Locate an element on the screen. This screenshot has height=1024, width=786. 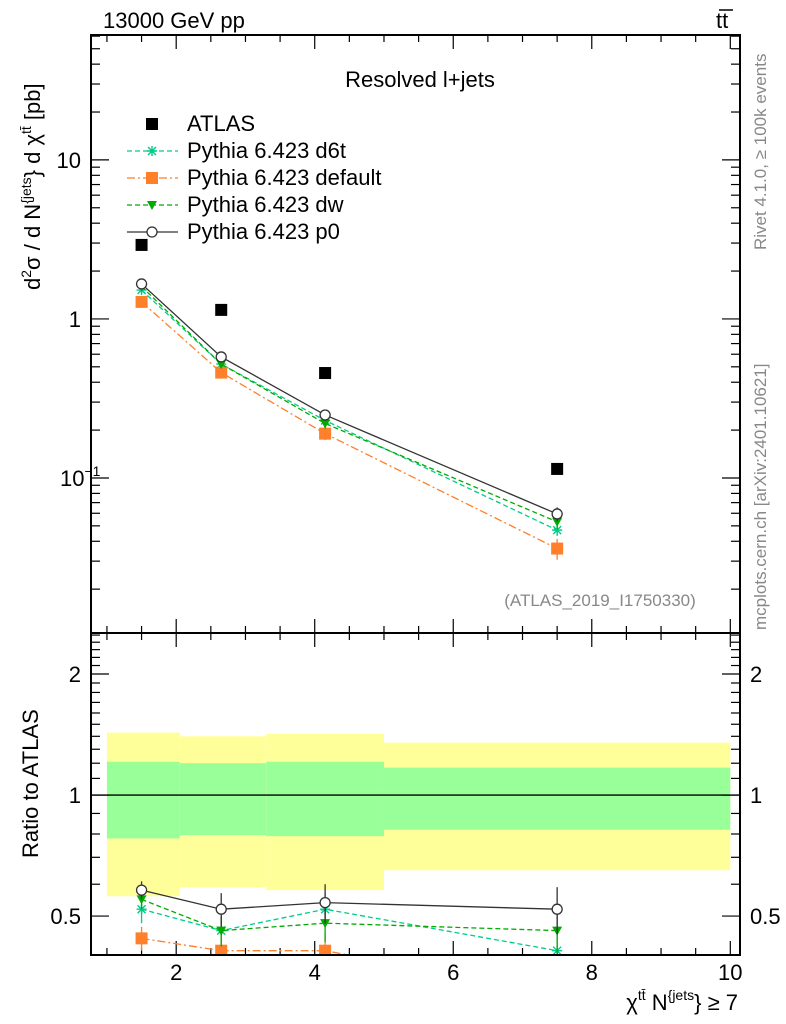
legend-item-atlas: ATLAS is located at coordinates (200, 123).